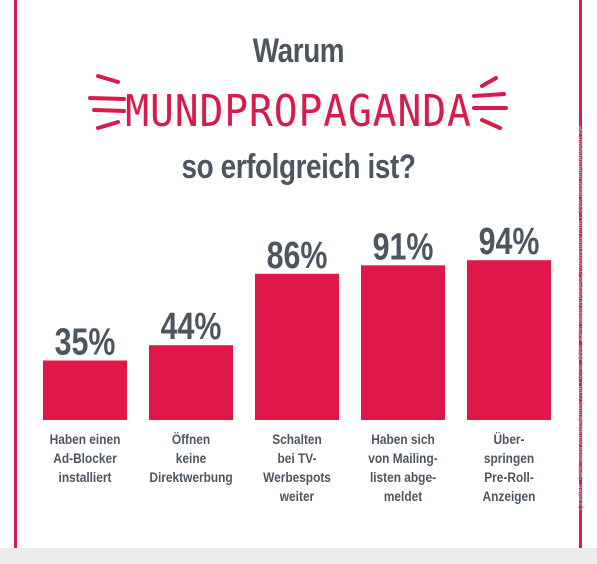  Describe the element at coordinates (298, 556) in the screenshot. I see `bottom-strip` at that location.